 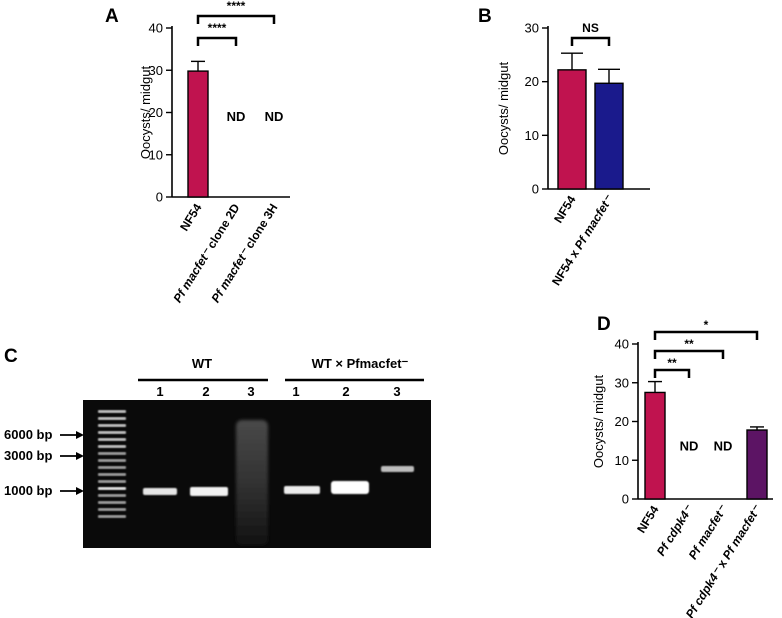 I want to click on significance-label-d-2: *, so click(x=706, y=325).